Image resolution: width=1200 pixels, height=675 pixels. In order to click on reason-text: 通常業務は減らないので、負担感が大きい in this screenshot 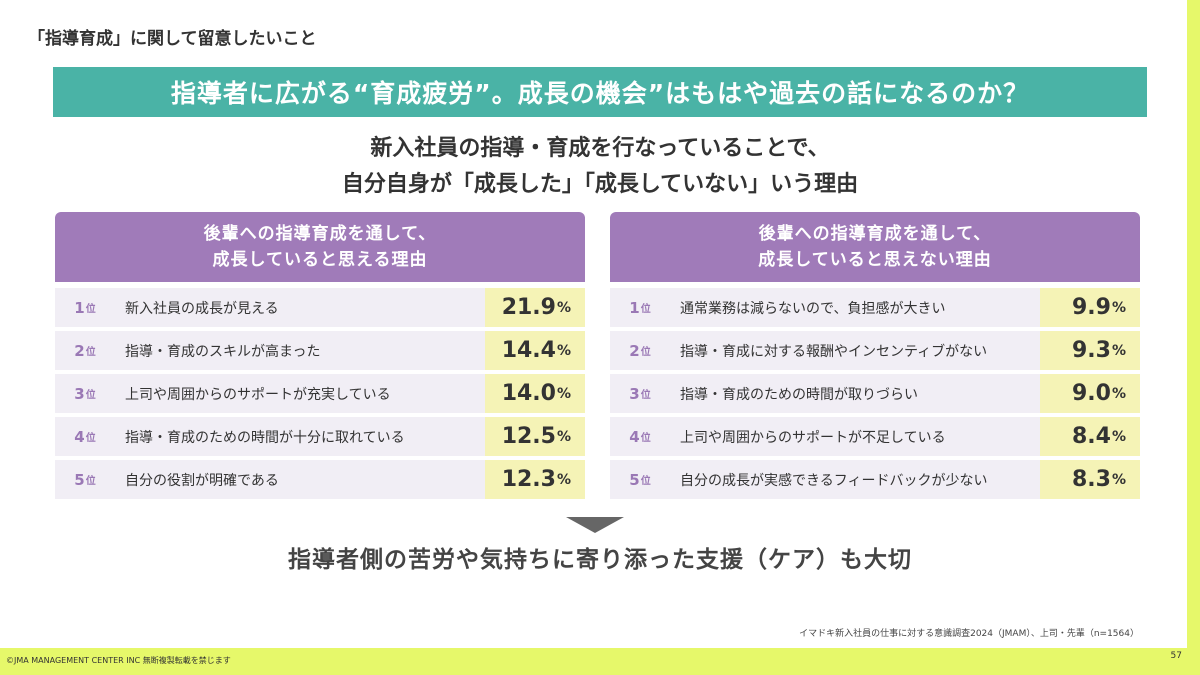, I will do `click(813, 308)`.